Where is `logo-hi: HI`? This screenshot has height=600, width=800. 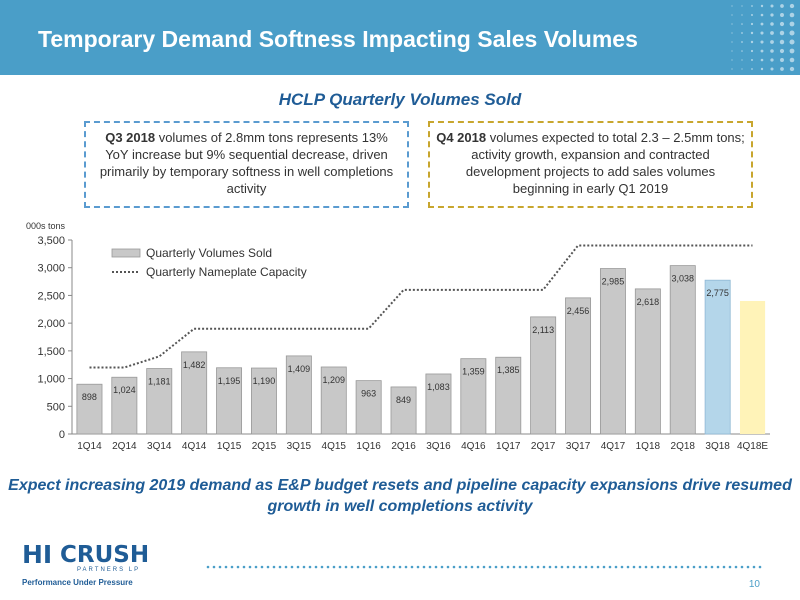 logo-hi: HI is located at coordinates (37, 554).